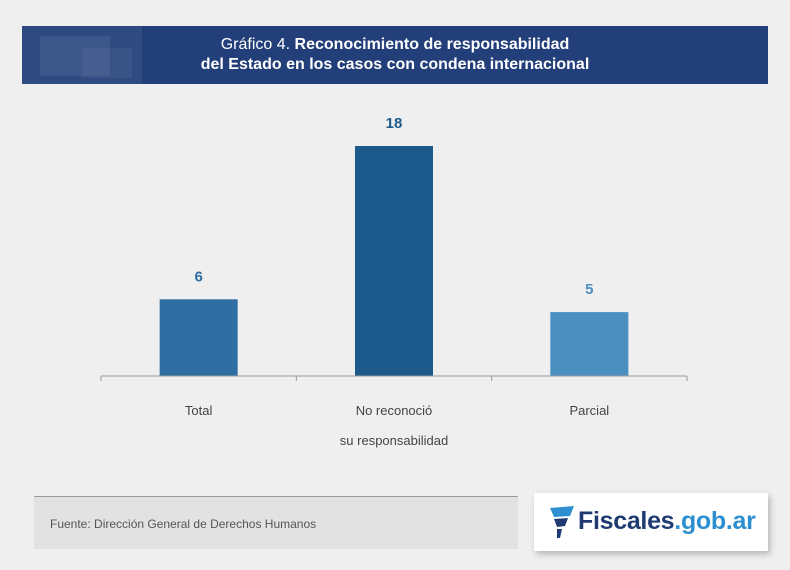 This screenshot has width=790, height=570. I want to click on x-tick-label: No reconoció, so click(394, 410).